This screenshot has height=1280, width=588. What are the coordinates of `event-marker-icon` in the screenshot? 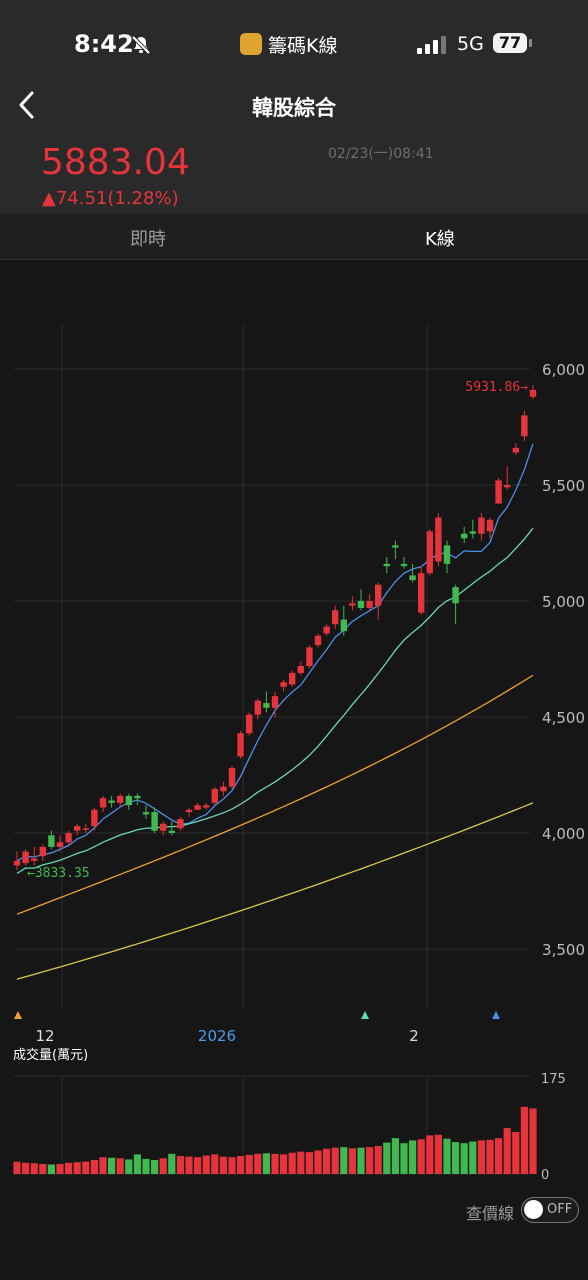 It's located at (365, 1015).